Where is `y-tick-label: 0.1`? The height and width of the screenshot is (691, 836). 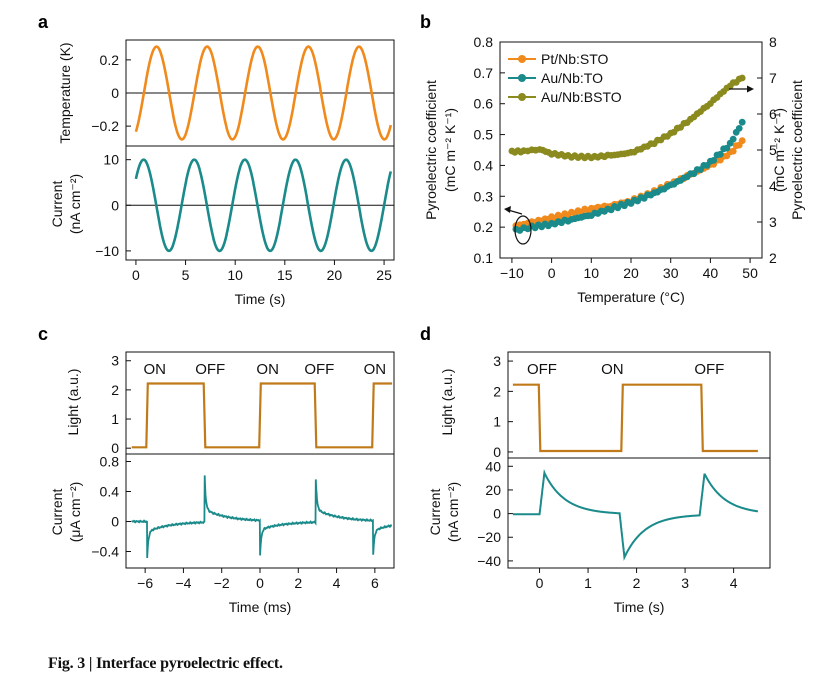
y-tick-label: 0.1 is located at coordinates (484, 258).